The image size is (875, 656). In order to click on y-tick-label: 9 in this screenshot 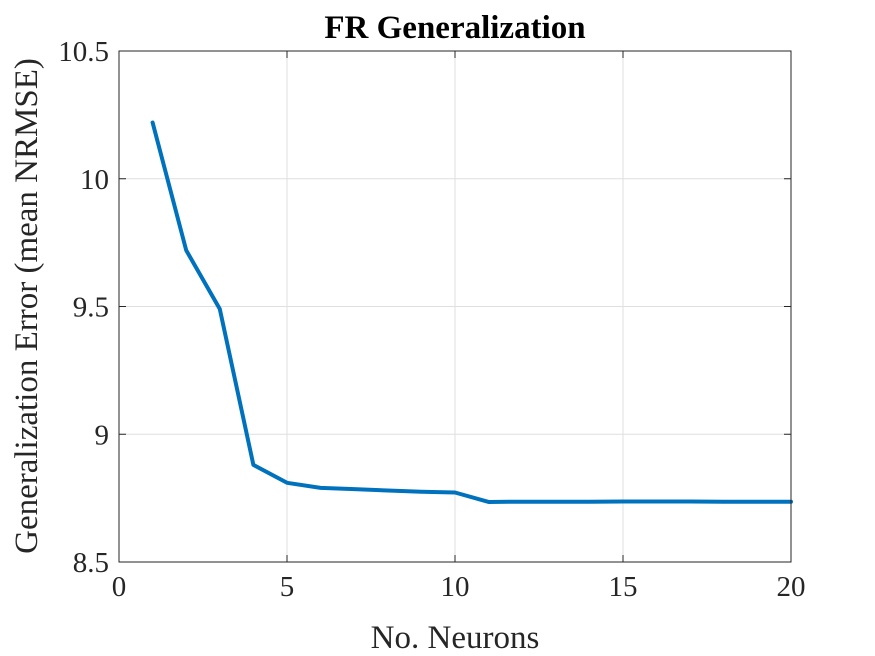, I will do `click(102, 435)`.